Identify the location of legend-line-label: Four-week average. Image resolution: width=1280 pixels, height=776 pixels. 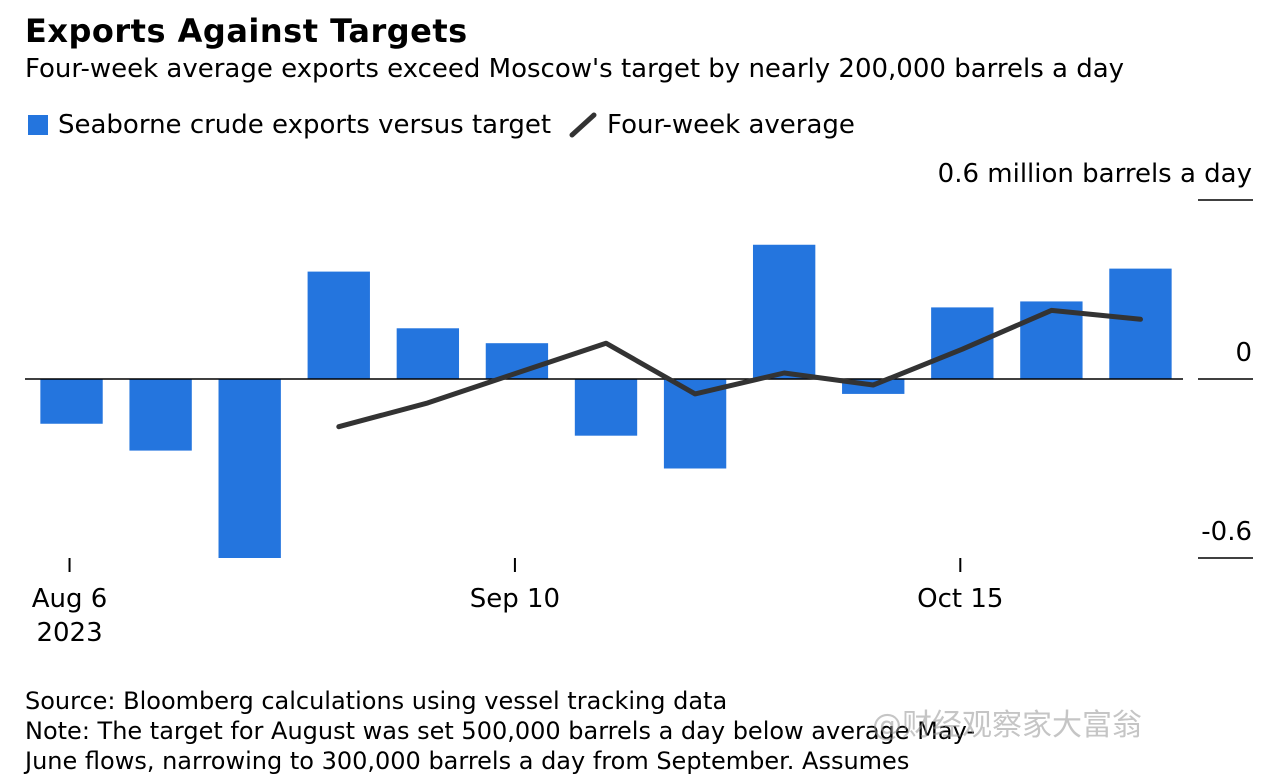
(731, 125).